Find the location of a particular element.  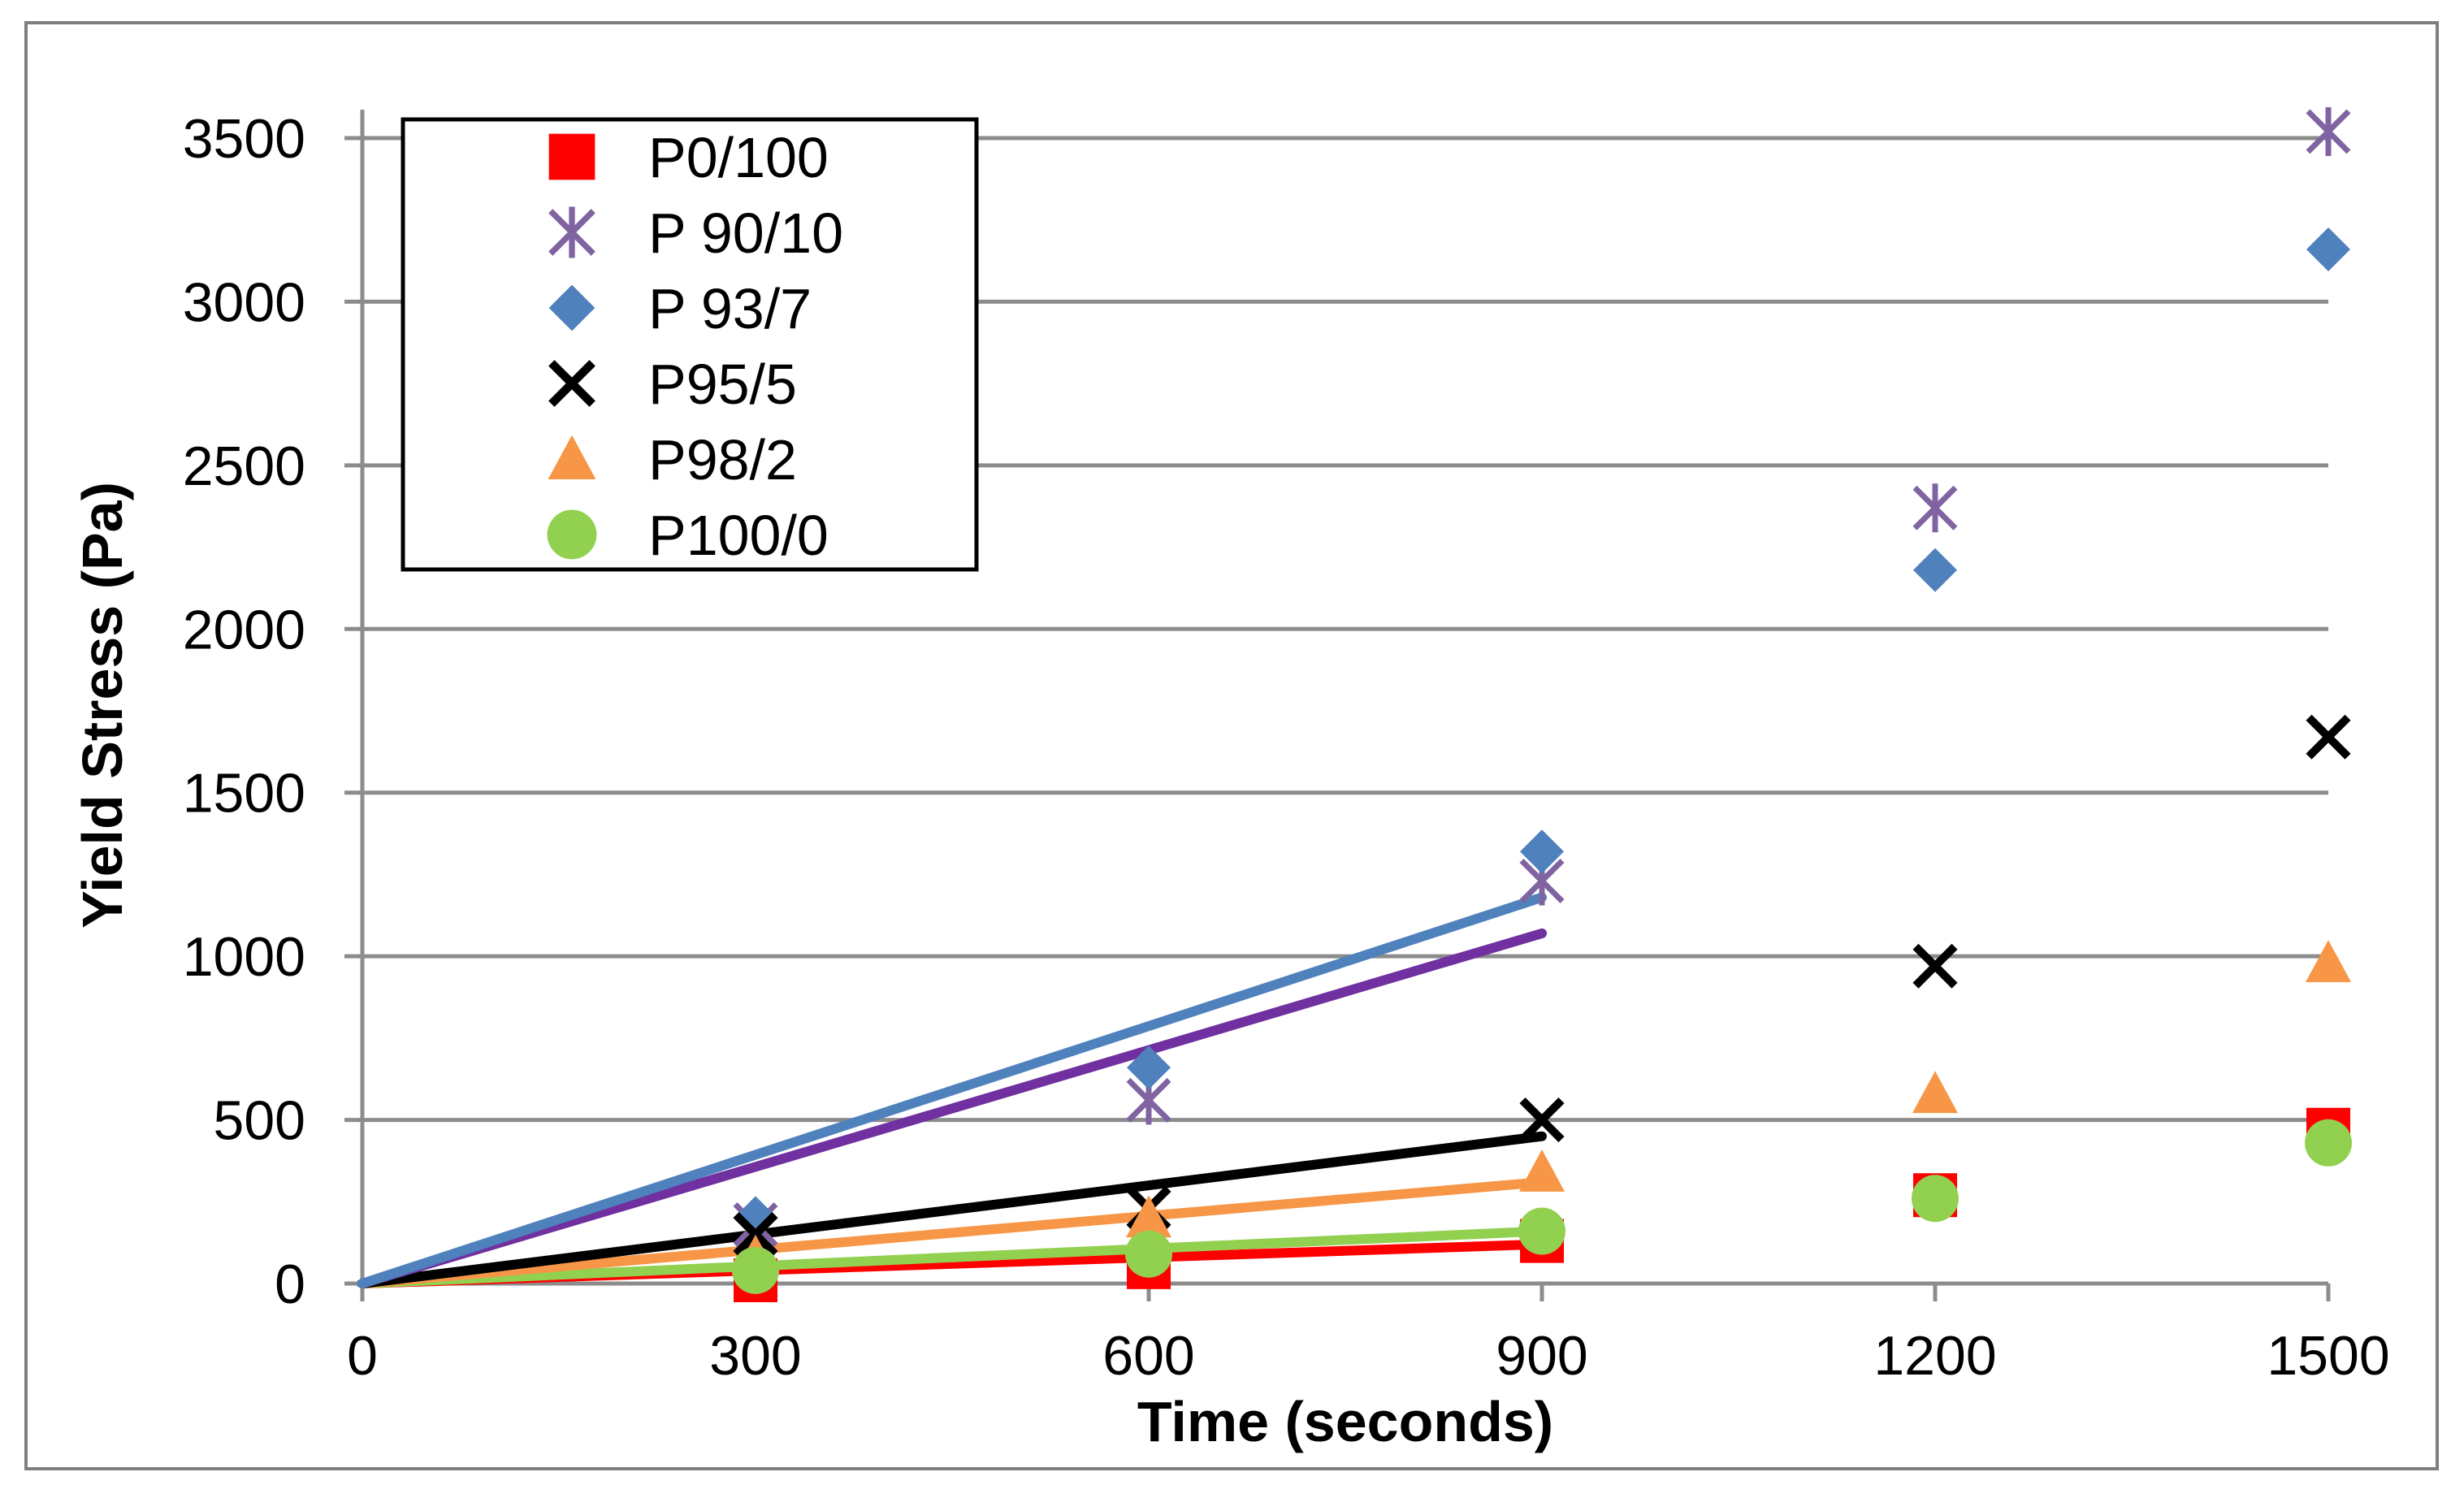

legend-marker-p955 is located at coordinates (572, 384).